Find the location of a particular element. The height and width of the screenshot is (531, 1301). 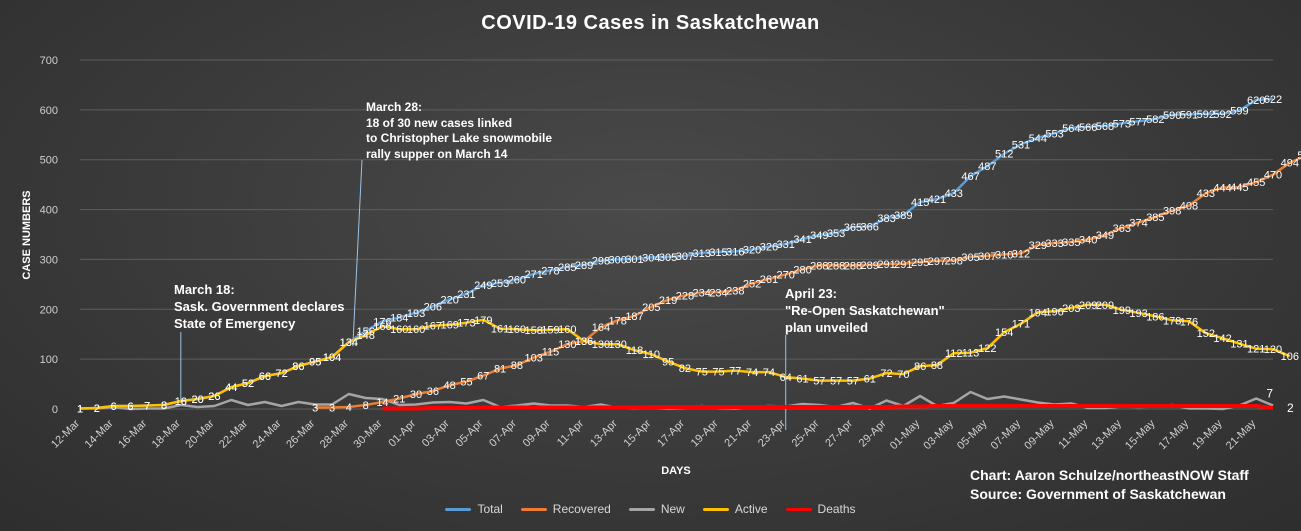

y-tick-label: 300 is located at coordinates (49, 260).